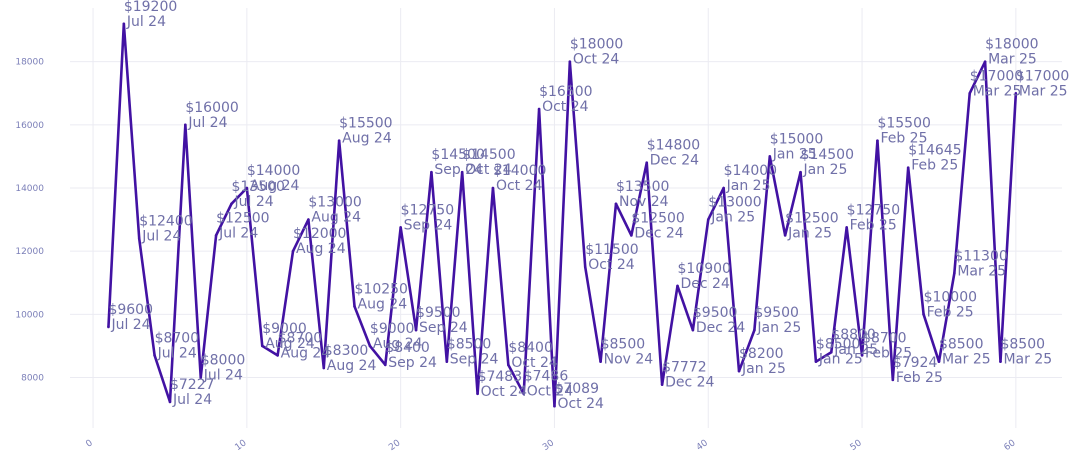 This screenshot has height=462, width=1081. I want to click on data-label-price: $8800, so click(853, 335).